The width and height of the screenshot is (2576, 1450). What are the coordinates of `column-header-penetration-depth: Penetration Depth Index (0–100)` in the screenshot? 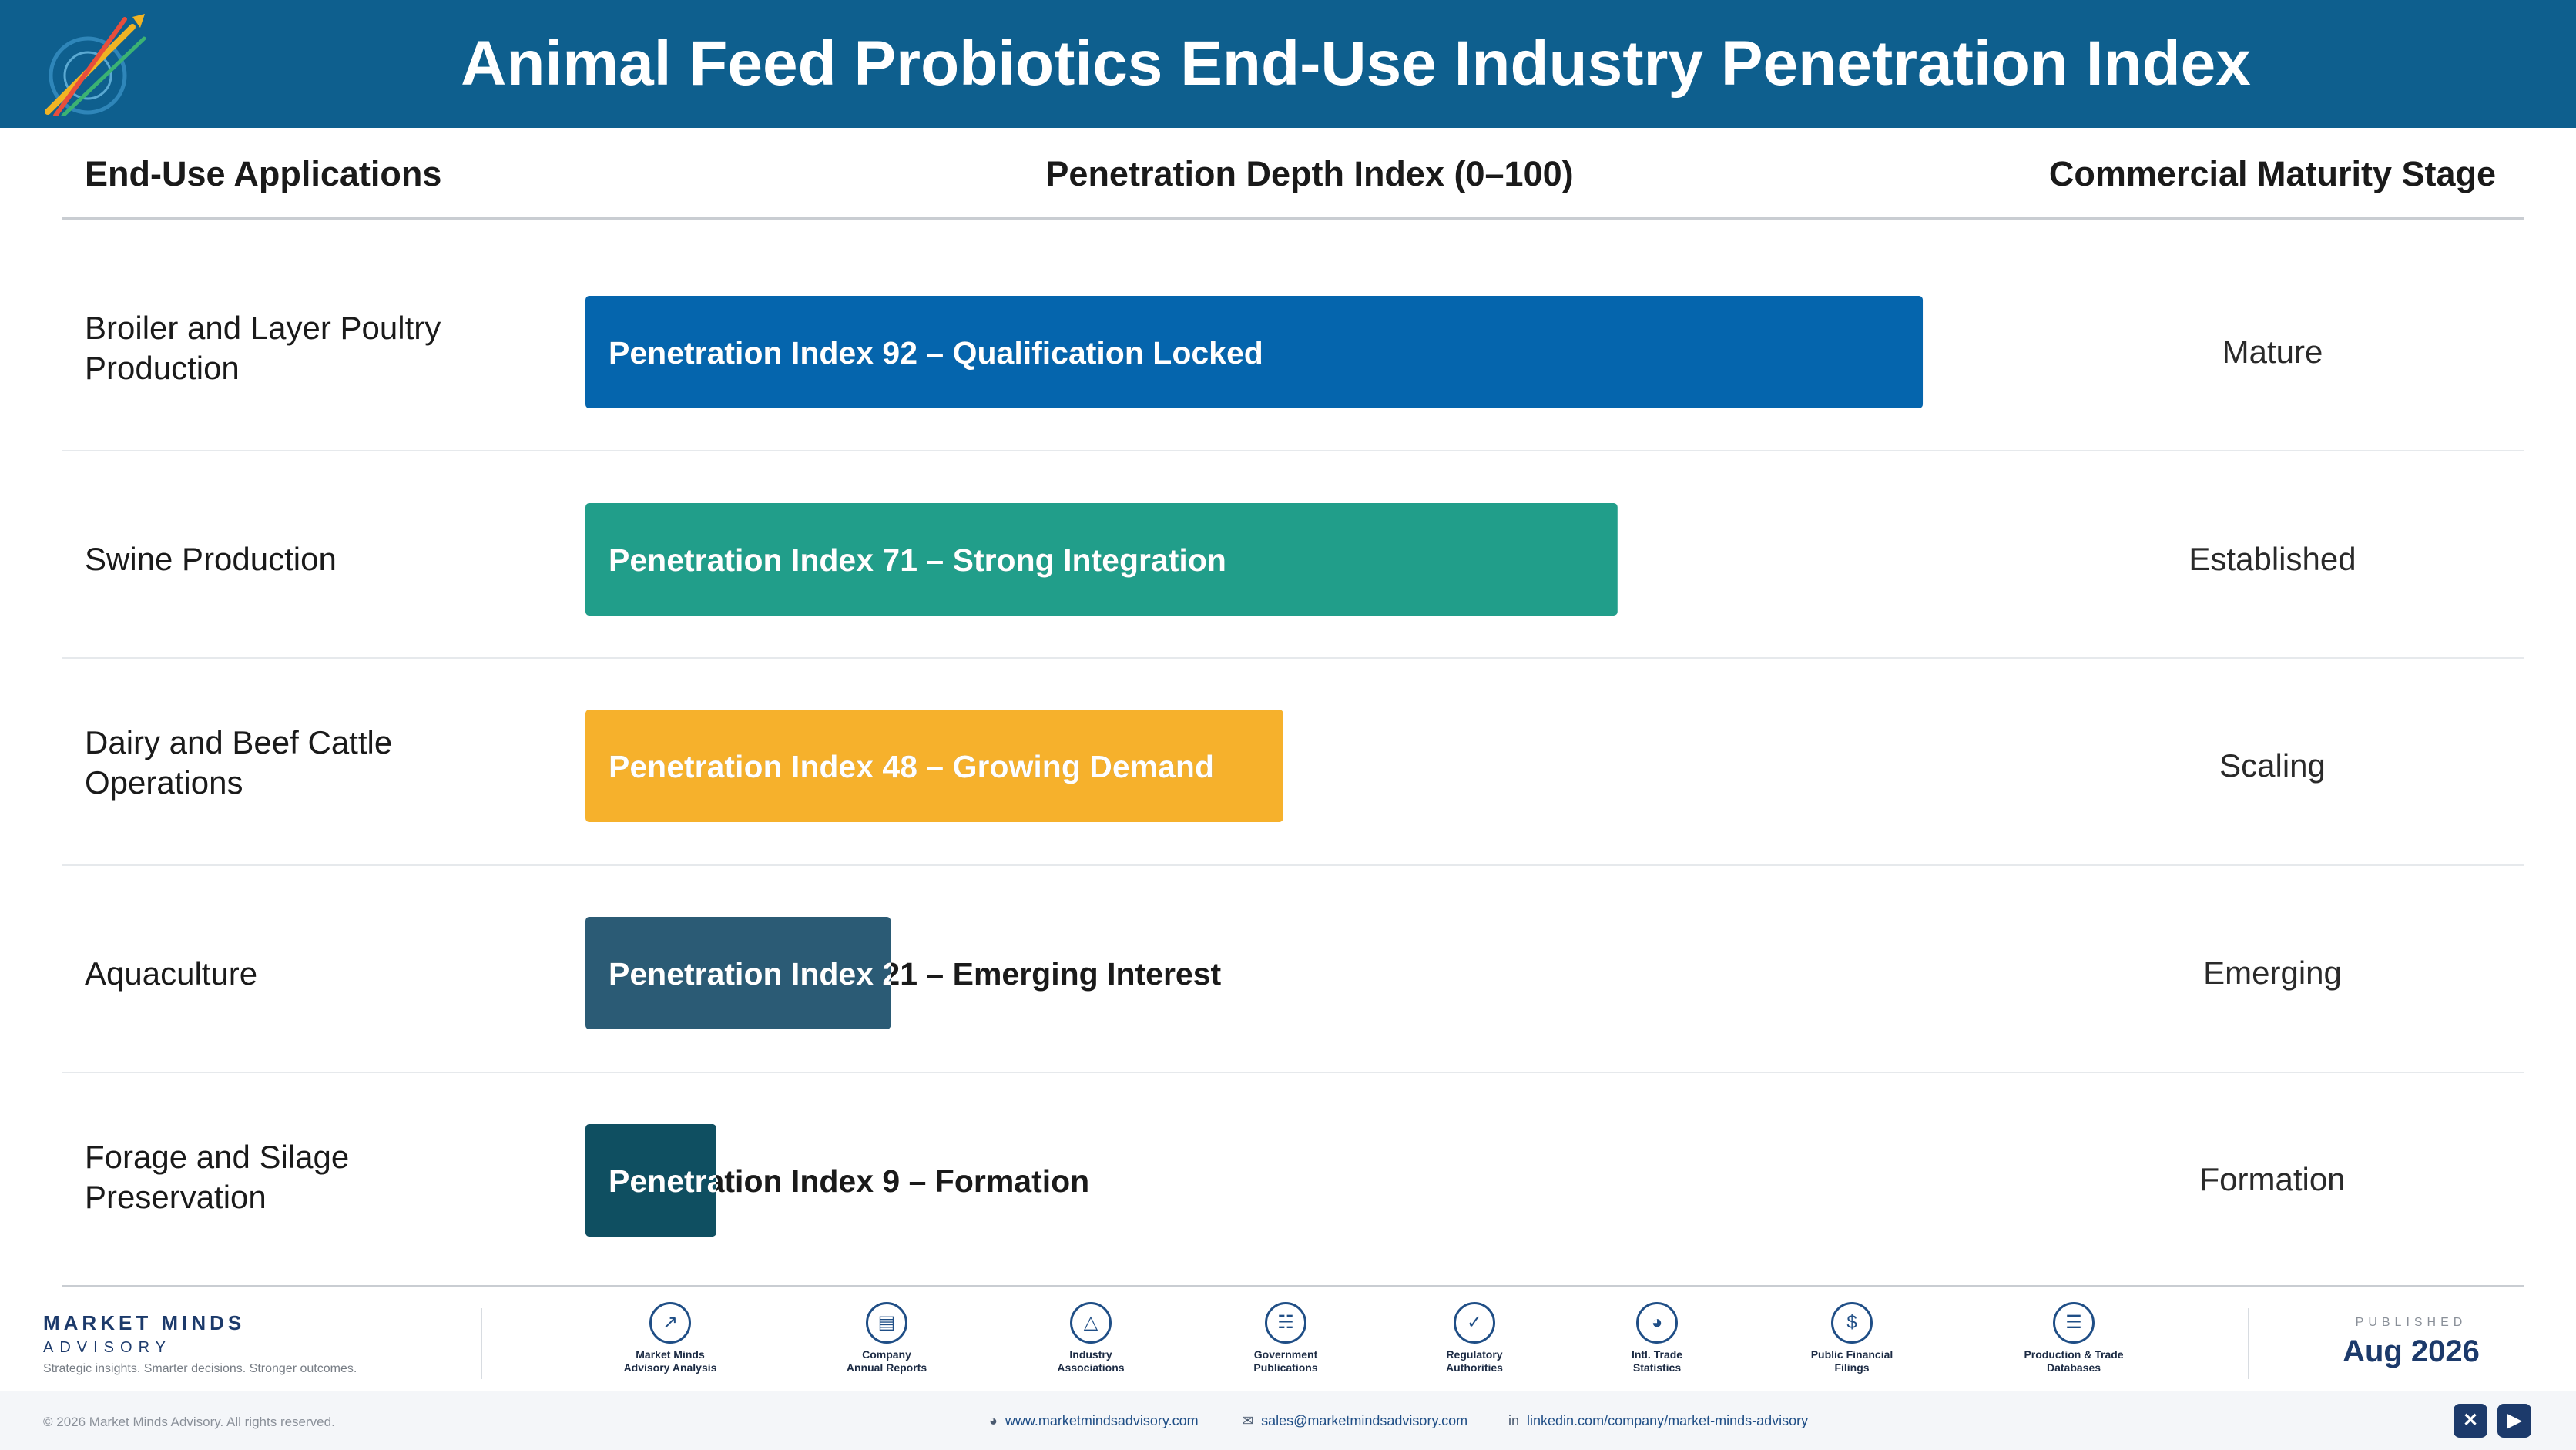 It's located at (1309, 173).